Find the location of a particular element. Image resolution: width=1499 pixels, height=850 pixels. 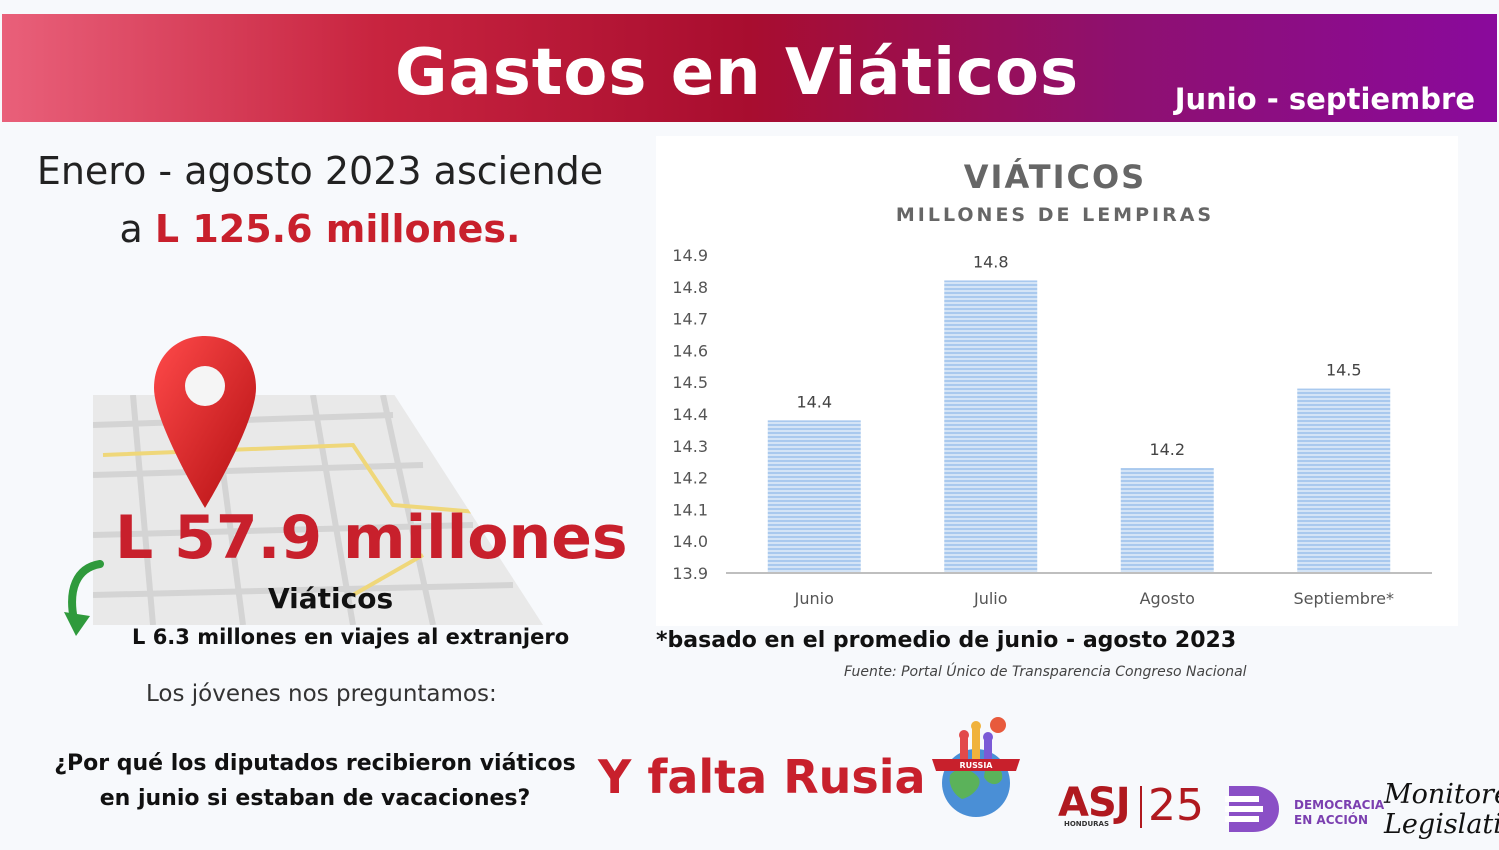

russia-badge: RUSSIA is located at coordinates (977, 765).